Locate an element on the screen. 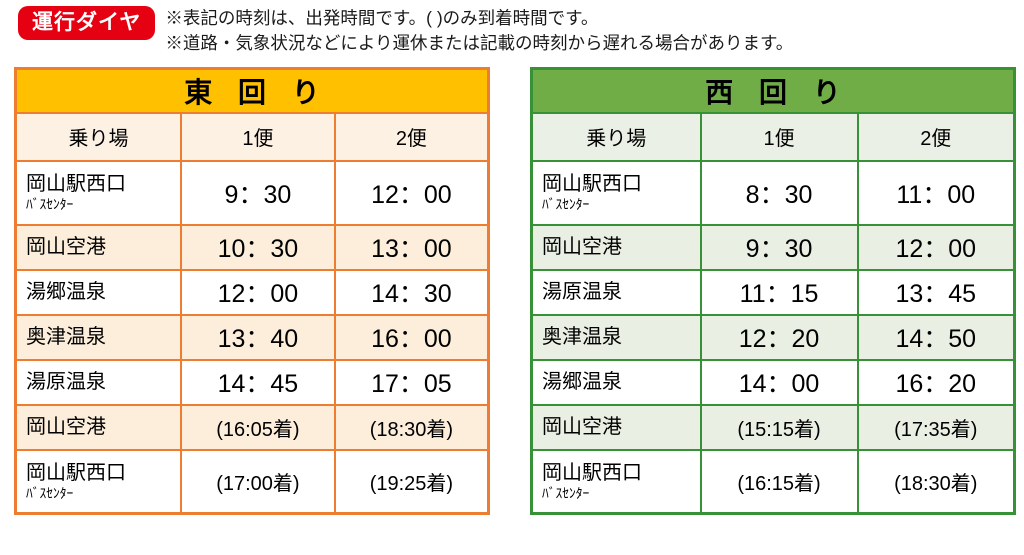 This screenshot has height=555, width=1024. note-line-1: ※表記の時刻は、出発時間です。( )のみ到着時間です。 is located at coordinates (382, 18).